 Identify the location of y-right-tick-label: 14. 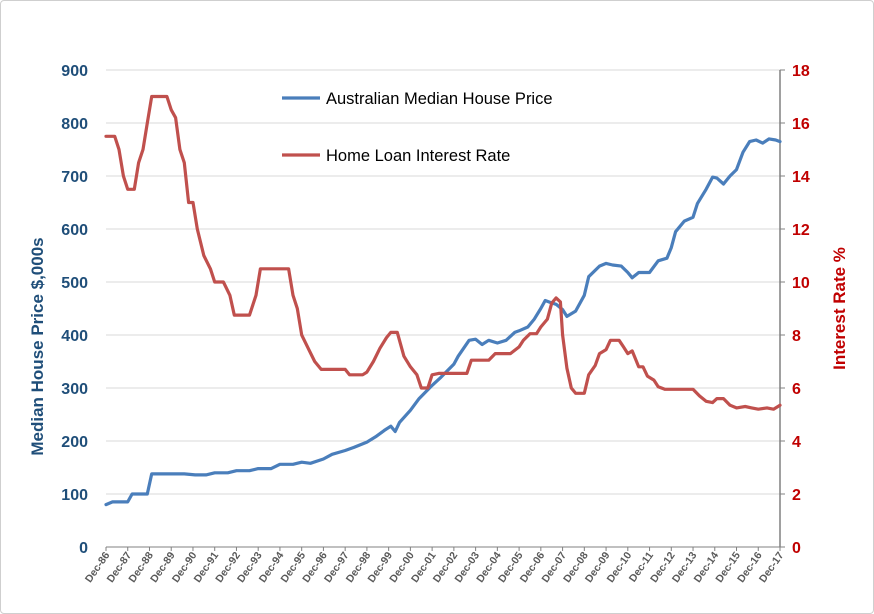
(801, 177).